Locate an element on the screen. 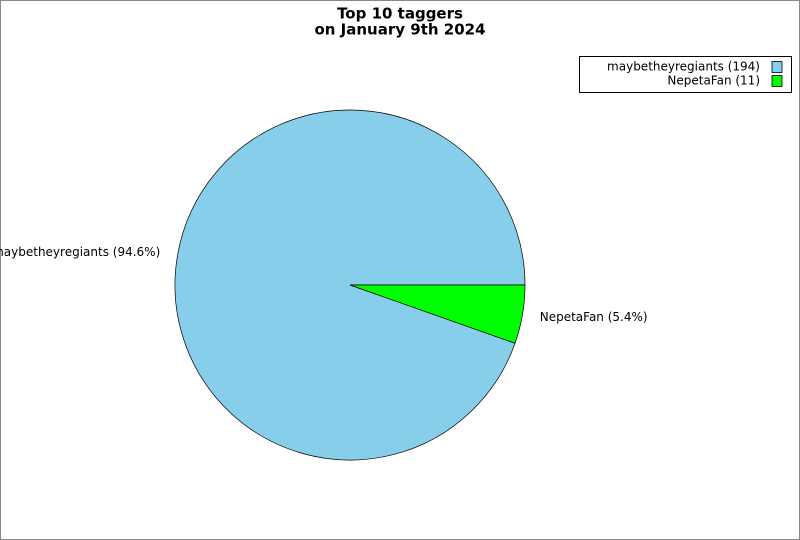 Image resolution: width=800 pixels, height=540 pixels. slice-label: maybetheyregiants (94.6%) is located at coordinates (80, 252).